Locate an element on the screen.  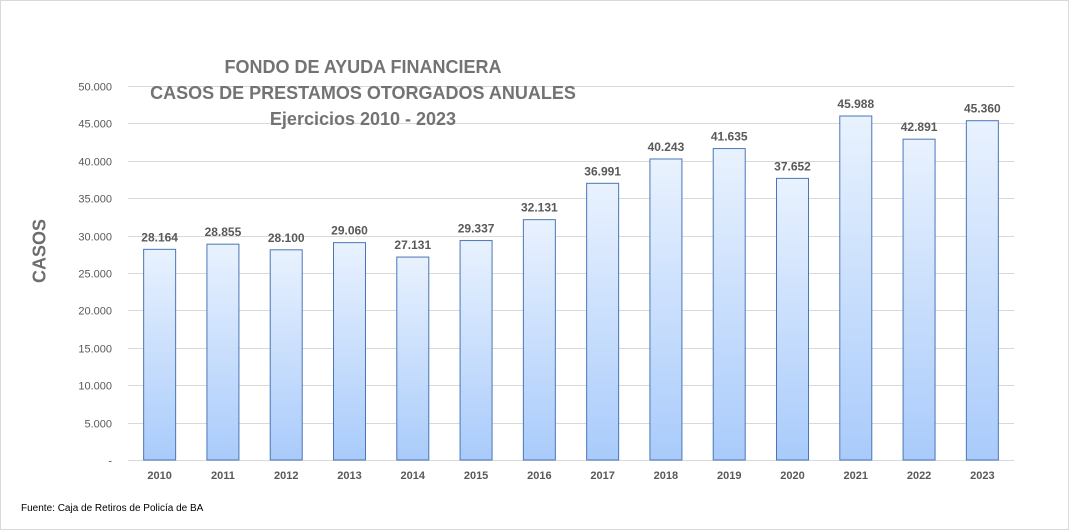
y-tick-label: 25.000 is located at coordinates (95, 275).